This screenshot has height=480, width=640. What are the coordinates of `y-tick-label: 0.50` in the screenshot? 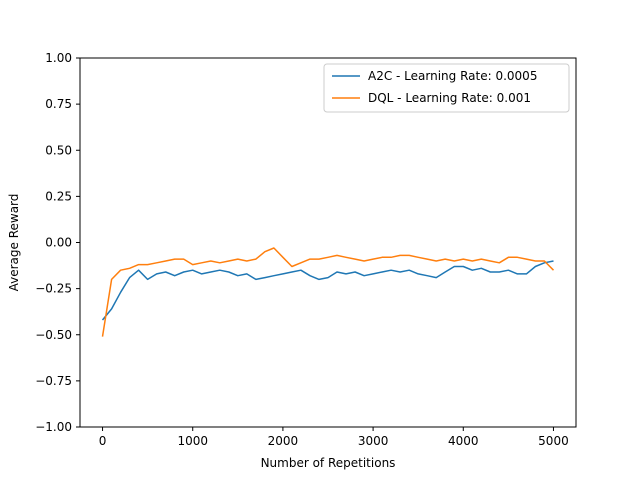 It's located at (58, 150).